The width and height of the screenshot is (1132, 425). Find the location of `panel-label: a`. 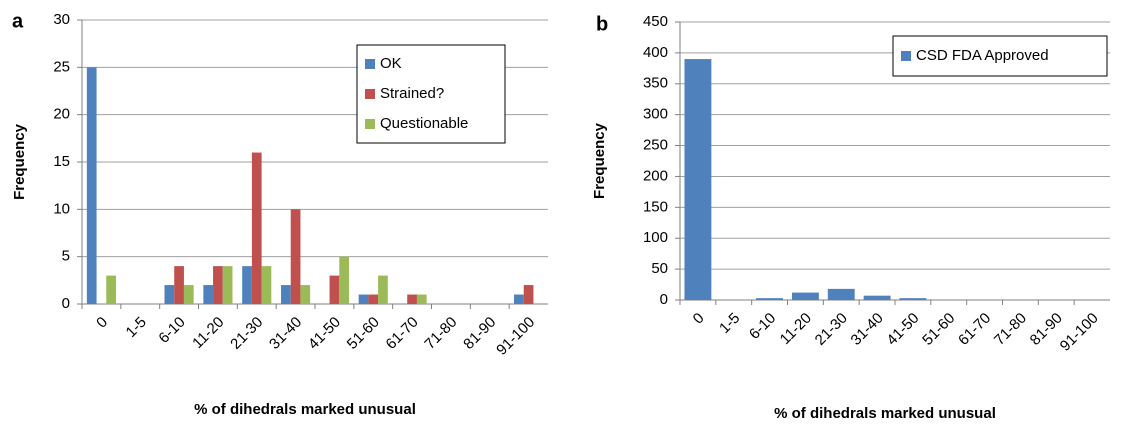

panel-label: a is located at coordinates (18, 21).